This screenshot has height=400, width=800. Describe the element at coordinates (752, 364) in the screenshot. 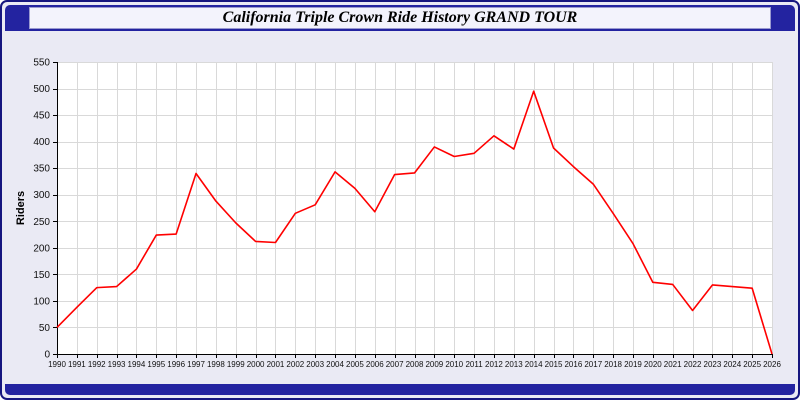

I see `svg-text: 2025` at that location.